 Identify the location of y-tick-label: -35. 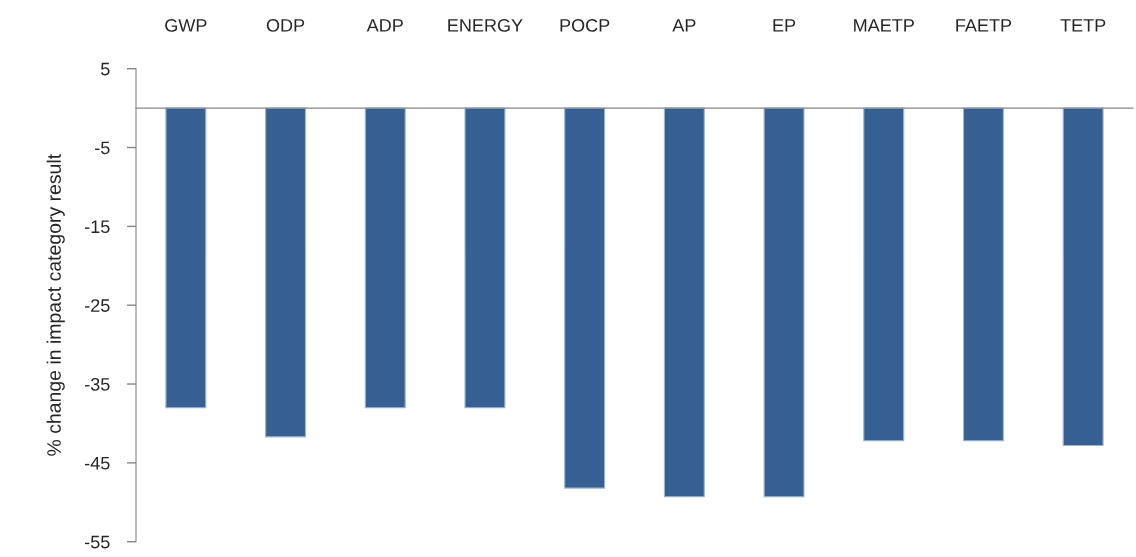
(97, 384).